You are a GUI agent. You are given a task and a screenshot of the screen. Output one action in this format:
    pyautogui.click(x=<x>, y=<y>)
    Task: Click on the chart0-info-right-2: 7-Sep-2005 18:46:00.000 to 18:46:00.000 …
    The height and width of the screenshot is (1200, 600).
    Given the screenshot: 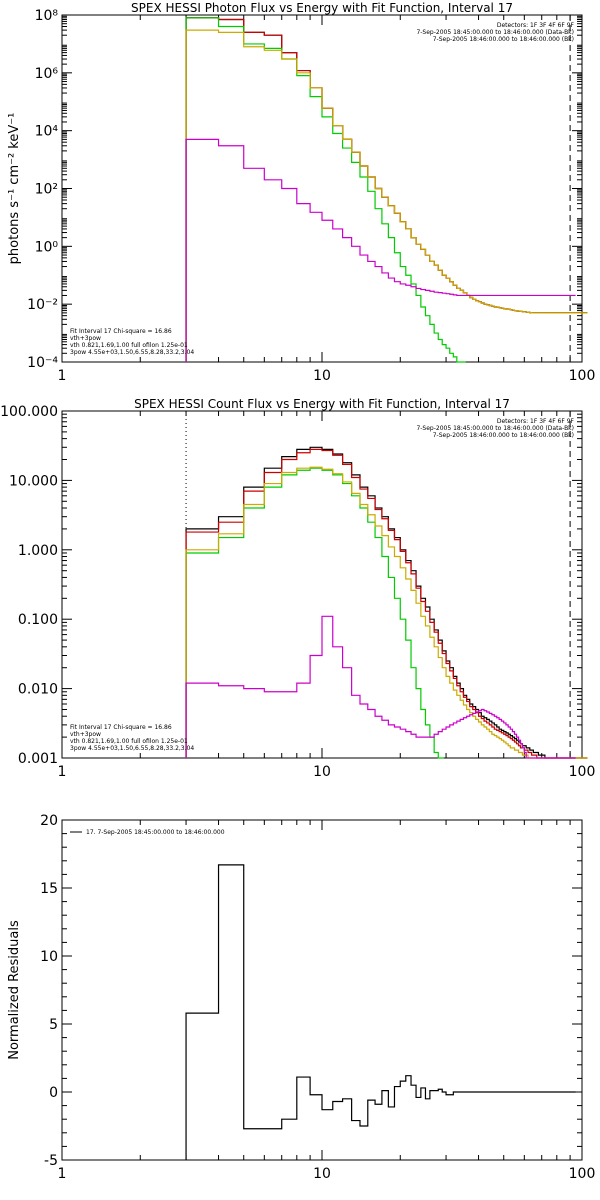 What is the action you would take?
    pyautogui.click(x=503, y=39)
    